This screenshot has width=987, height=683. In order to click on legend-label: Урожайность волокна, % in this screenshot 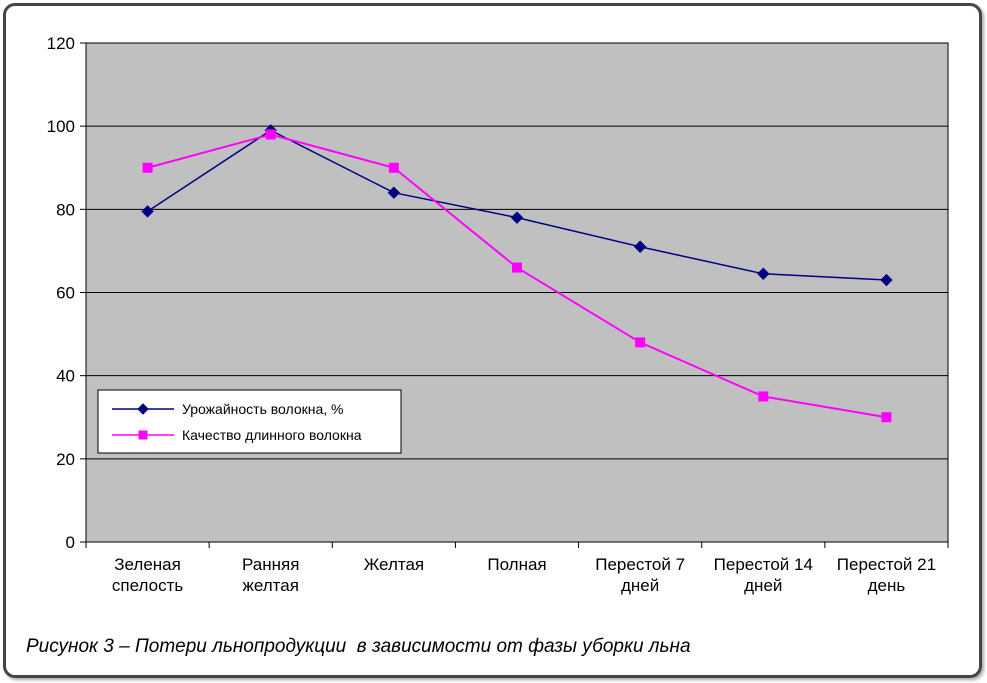, I will do `click(263, 409)`.